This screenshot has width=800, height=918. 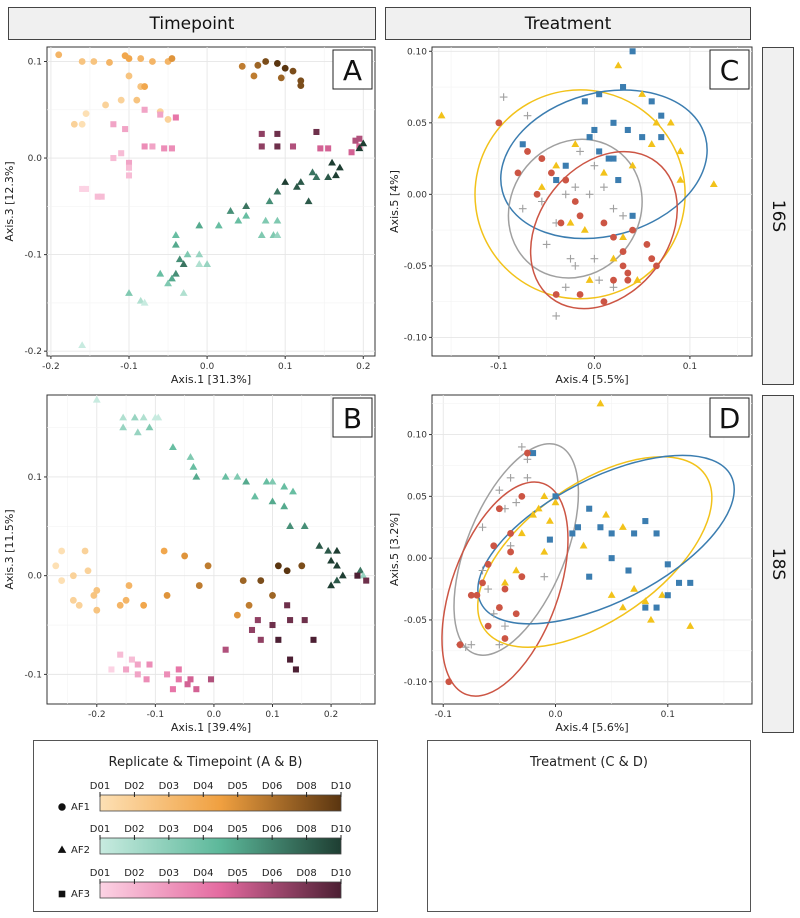 What do you see at coordinates (730, 418) in the screenshot?
I see `panel-label: D` at bounding box center [730, 418].